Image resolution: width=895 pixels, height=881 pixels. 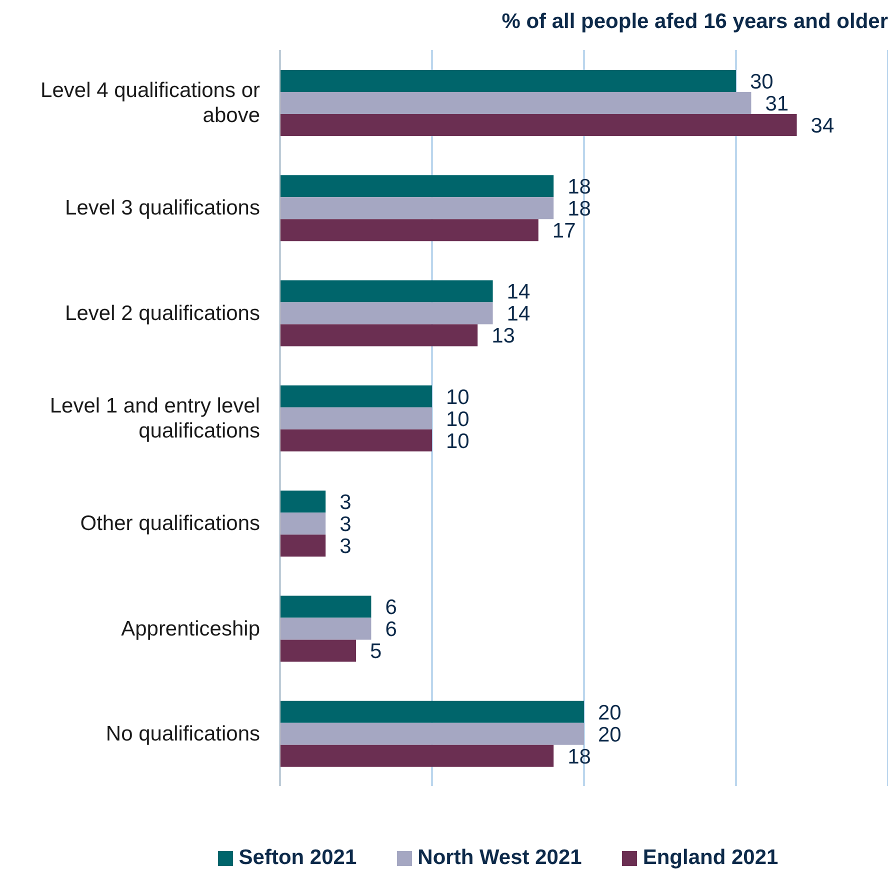 What do you see at coordinates (162, 208) in the screenshot?
I see `y-tick-label: Level 3 qualifications` at bounding box center [162, 208].